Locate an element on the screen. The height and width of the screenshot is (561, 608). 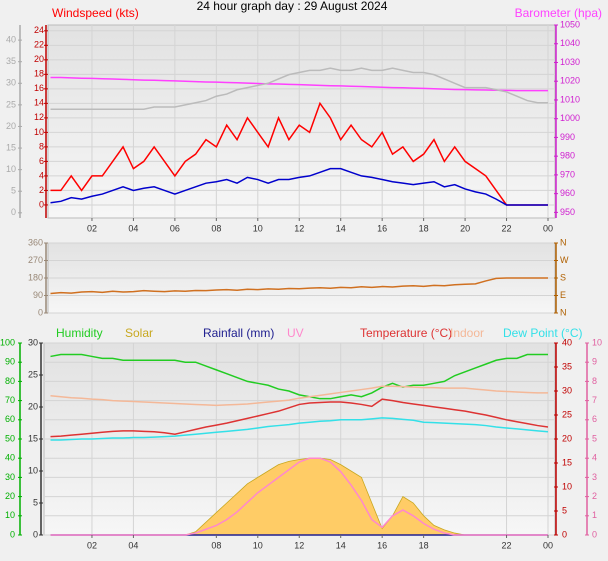
x-tick-label: 10 is located at coordinates (258, 228).